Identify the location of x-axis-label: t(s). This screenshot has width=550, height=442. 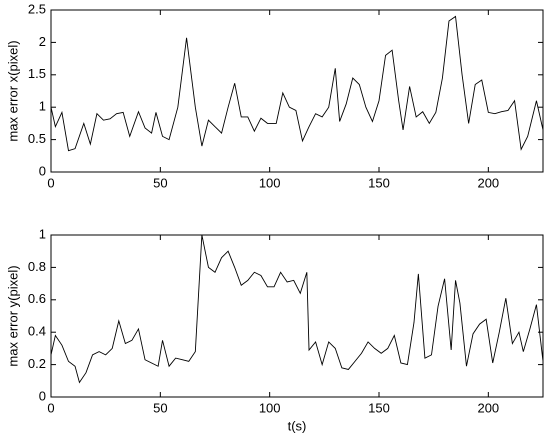
(297, 425).